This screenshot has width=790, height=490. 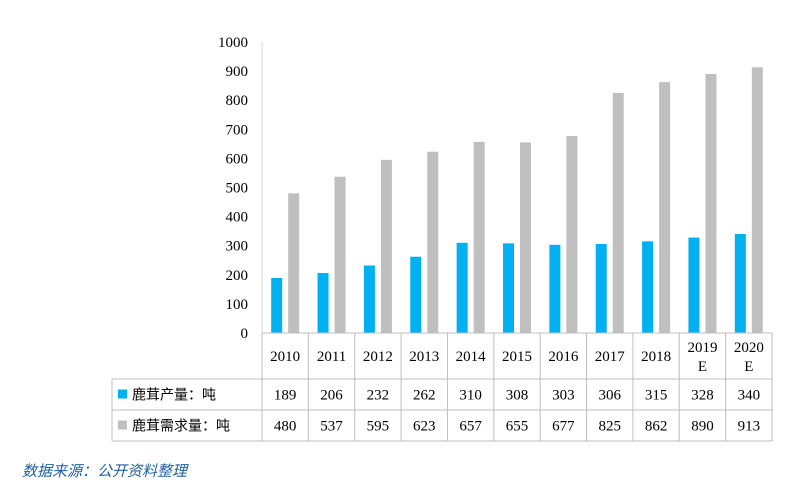 What do you see at coordinates (563, 357) in the screenshot?
I see `x-tick-label: 2016` at bounding box center [563, 357].